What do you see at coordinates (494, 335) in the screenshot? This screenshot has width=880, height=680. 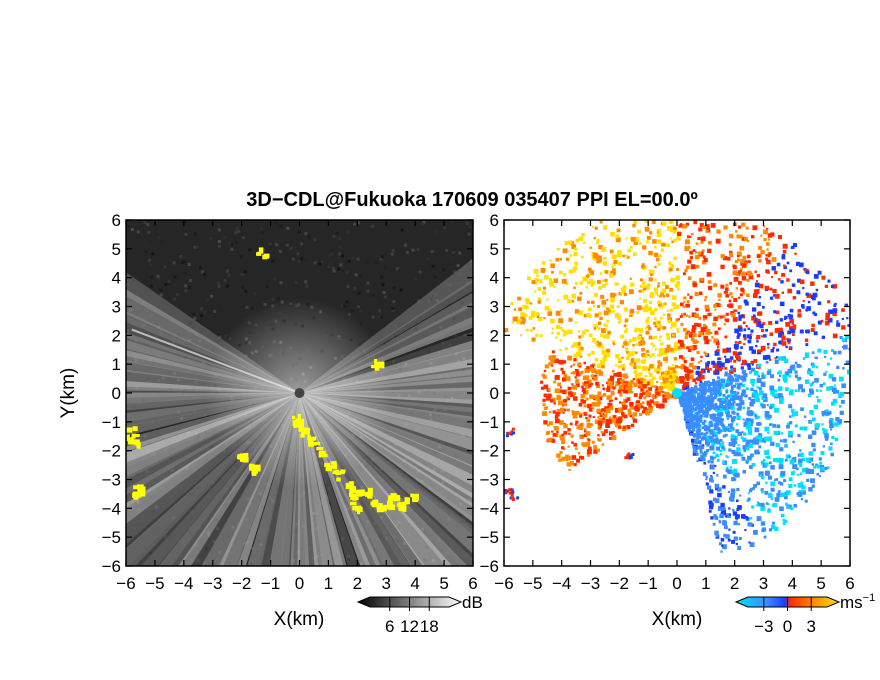 I see `y-tick-label: 2` at bounding box center [494, 335].